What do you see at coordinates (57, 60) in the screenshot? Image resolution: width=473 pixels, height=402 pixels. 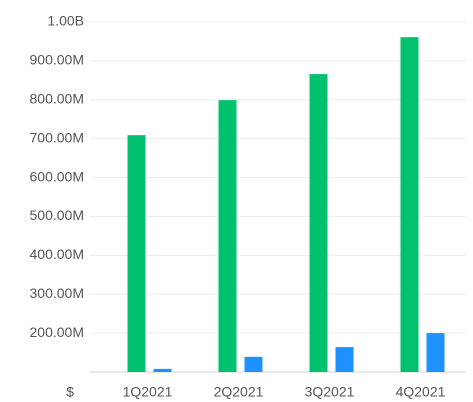 I see `y-tick-label: 900.00M` at bounding box center [57, 60].